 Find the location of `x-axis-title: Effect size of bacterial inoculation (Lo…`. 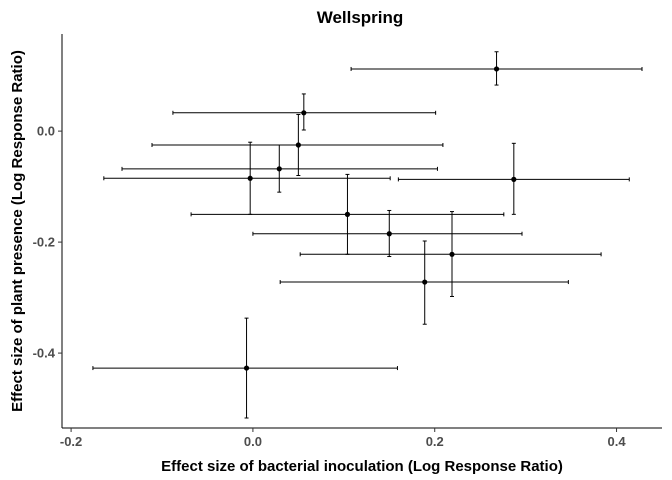

x-axis-title: Effect size of bacterial inoculation (Lo… is located at coordinates (362, 466).